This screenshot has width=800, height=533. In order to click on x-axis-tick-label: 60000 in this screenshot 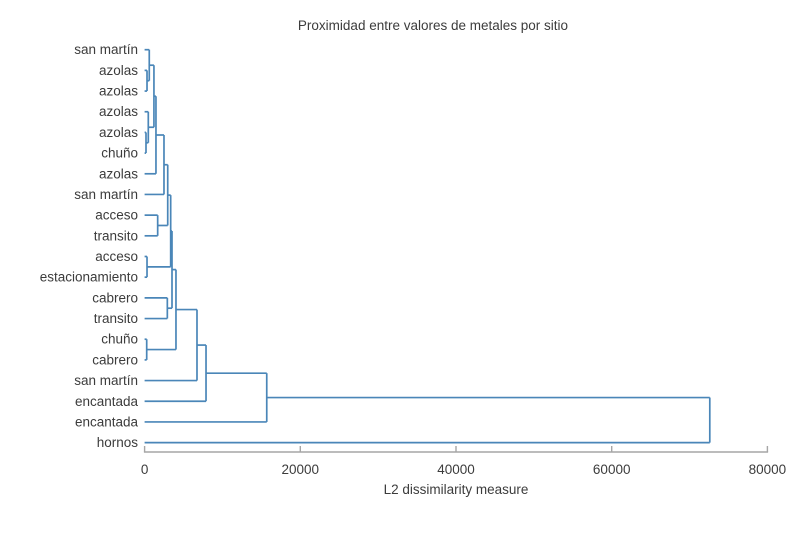, I will do `click(612, 469)`.